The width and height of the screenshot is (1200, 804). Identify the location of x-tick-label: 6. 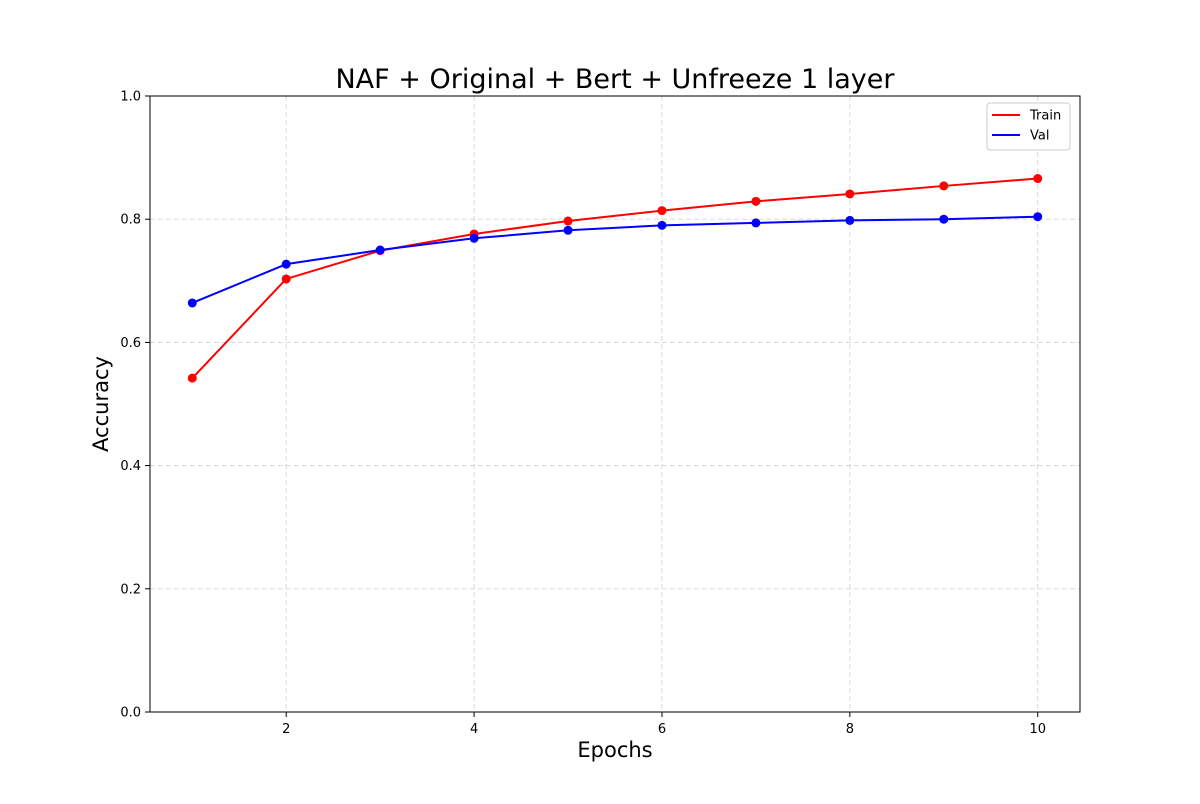
(662, 729).